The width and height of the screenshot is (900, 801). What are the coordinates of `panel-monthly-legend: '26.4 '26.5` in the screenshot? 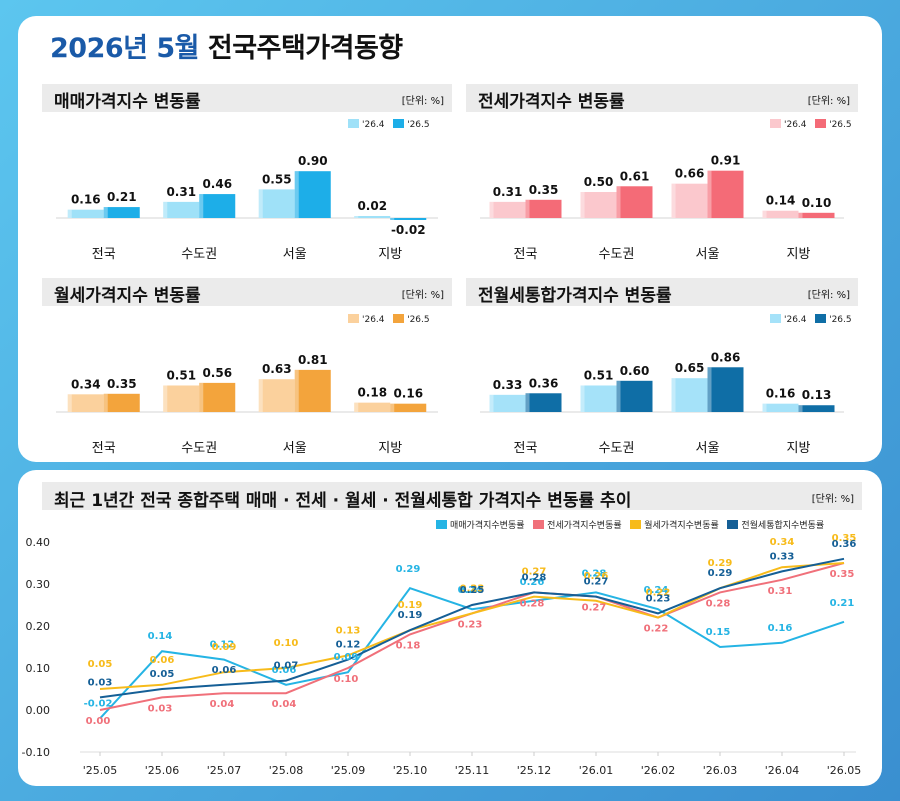 It's located at (389, 319).